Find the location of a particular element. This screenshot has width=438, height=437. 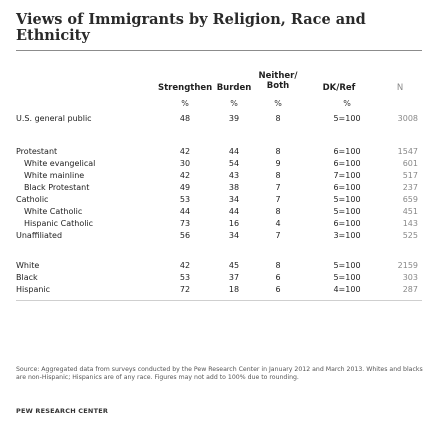

cell-n: 451 is located at coordinates (410, 211).